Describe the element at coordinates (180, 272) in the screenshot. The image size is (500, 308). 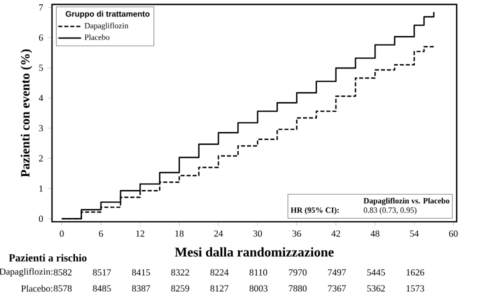
I see `text: 8322` at that location.